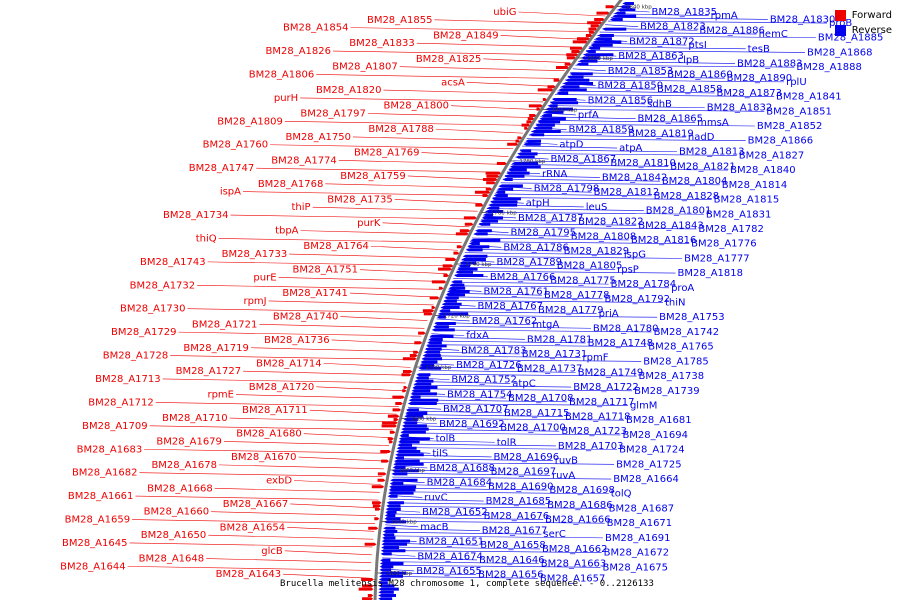 This screenshot has height=600, width=900. What do you see at coordinates (628, 269) in the screenshot?
I see `gene-label: rpsP` at bounding box center [628, 269].